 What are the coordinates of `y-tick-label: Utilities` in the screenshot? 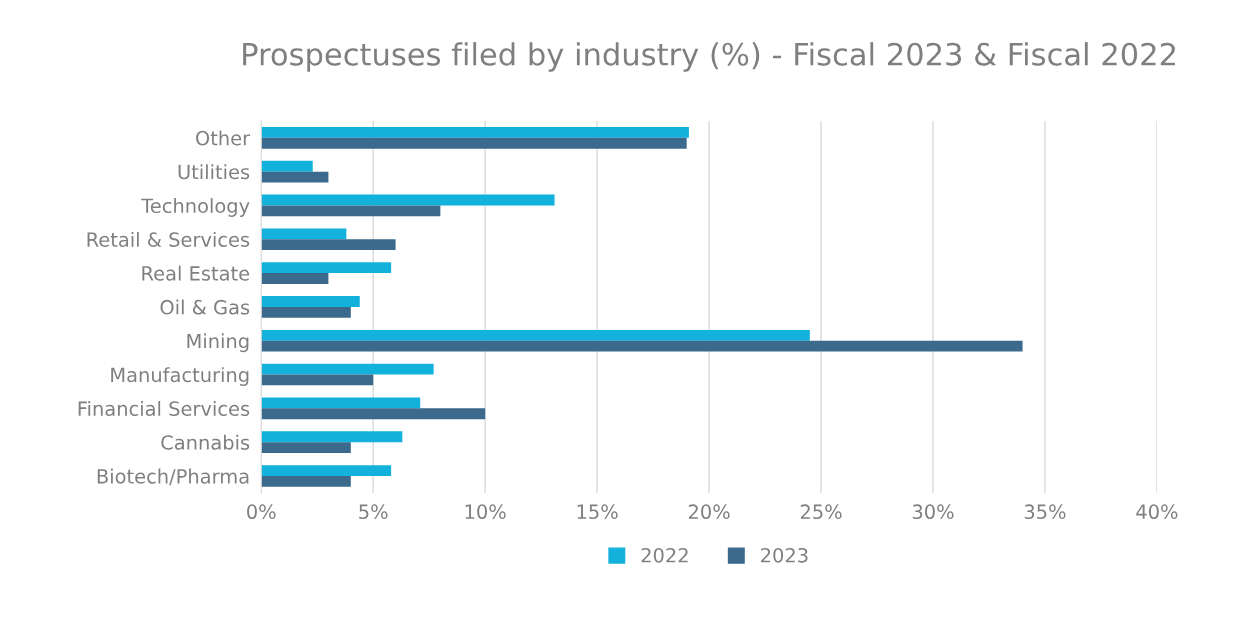 It's located at (214, 172).